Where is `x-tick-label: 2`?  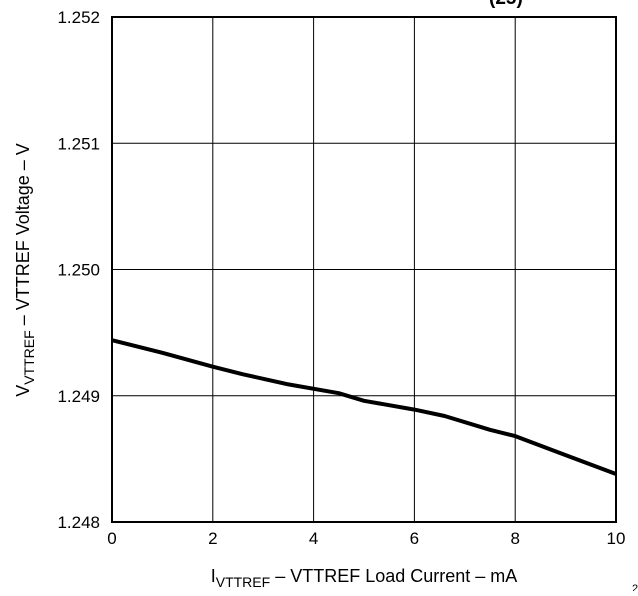
x-tick-label: 2 is located at coordinates (212, 538).